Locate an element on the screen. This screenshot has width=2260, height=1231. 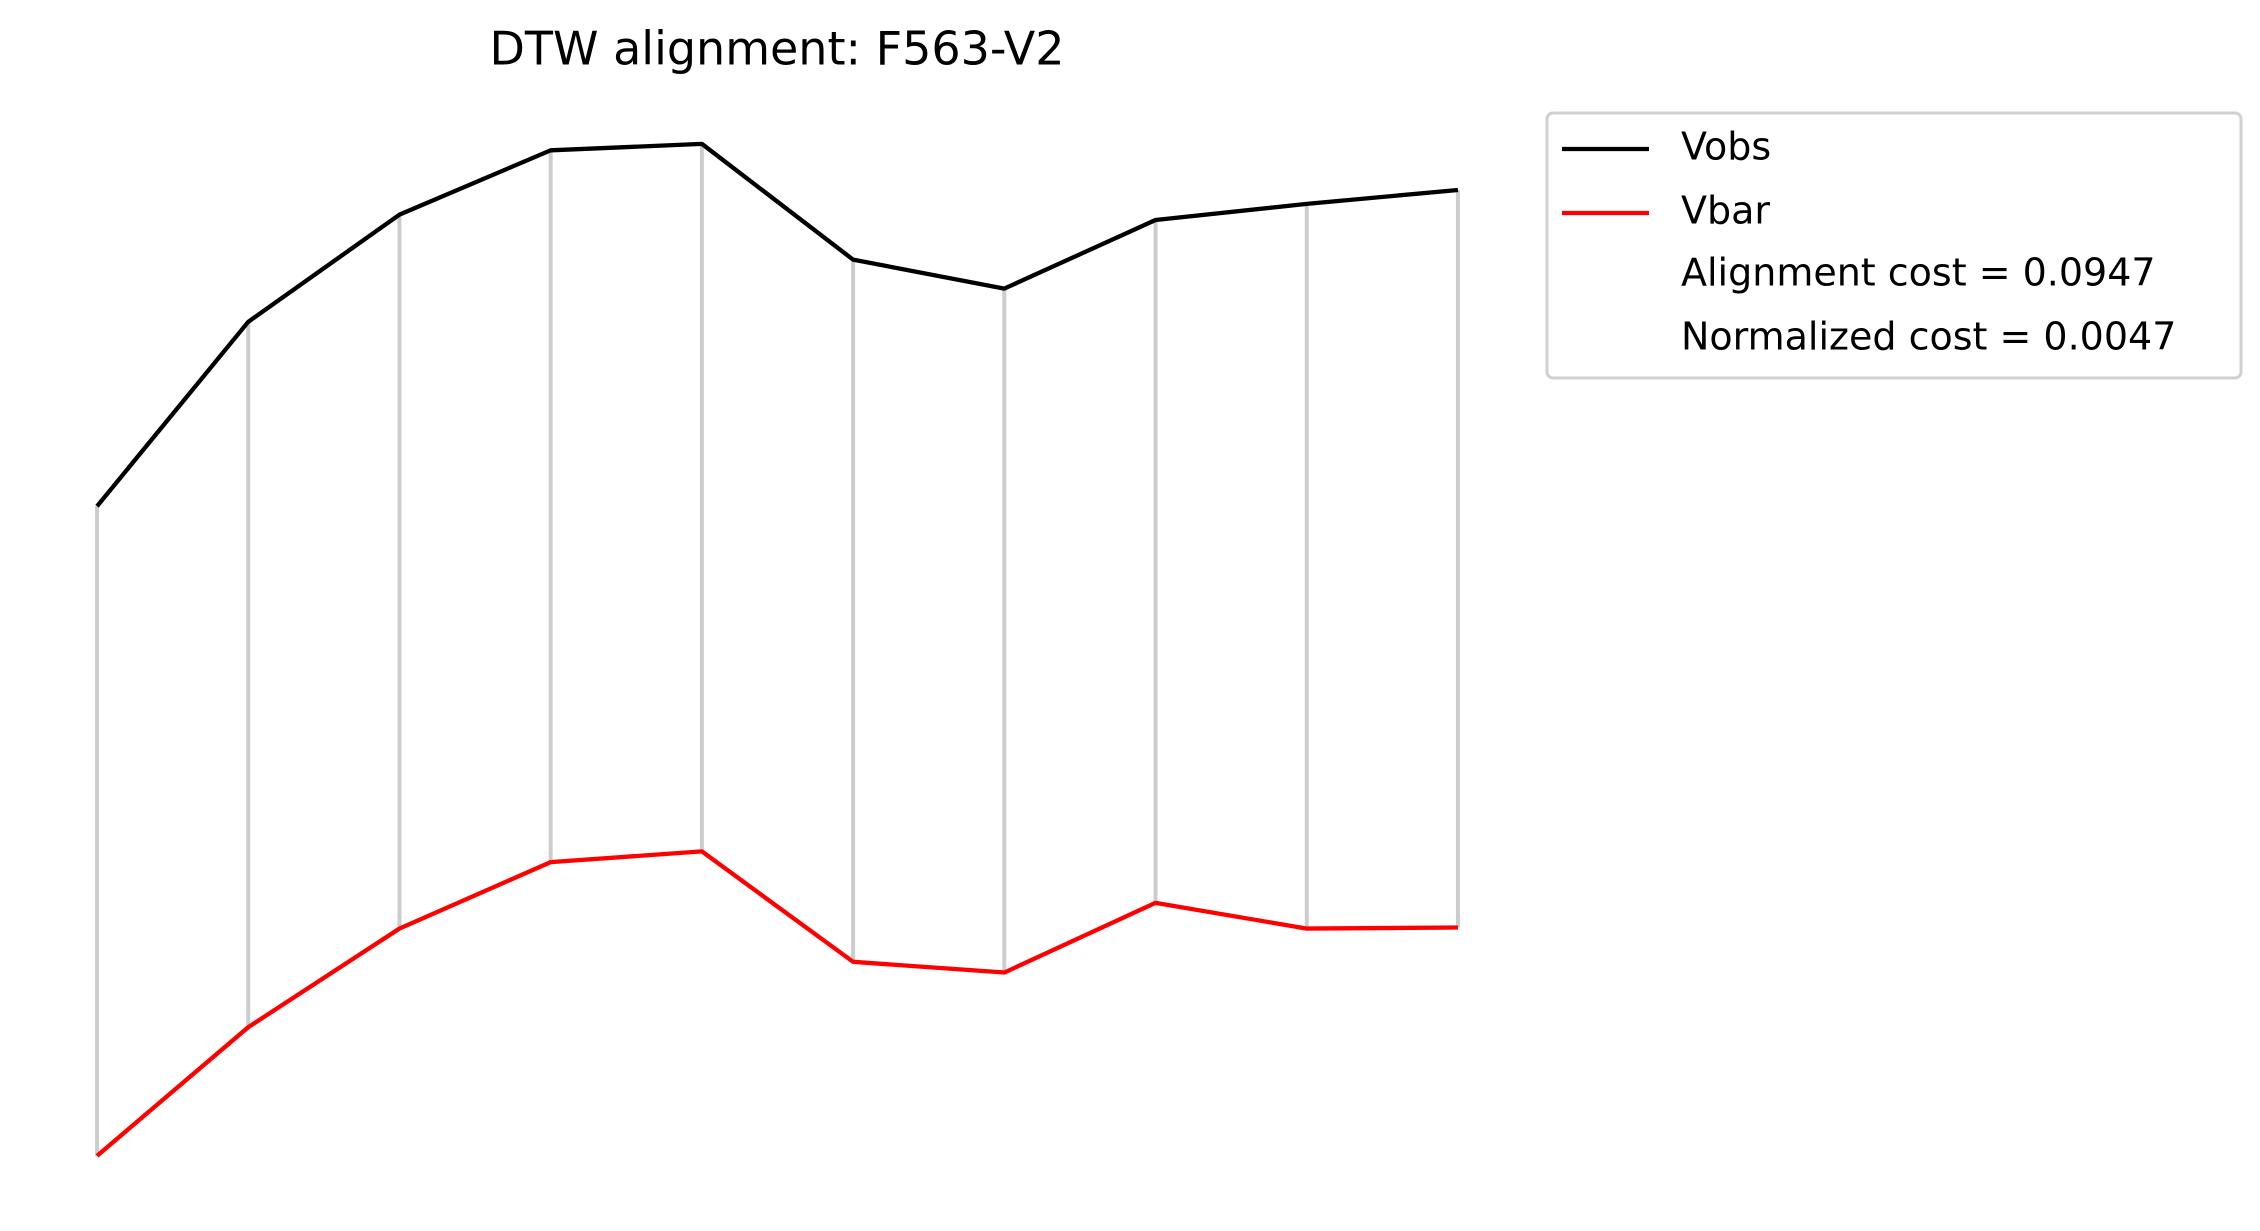
legend-note: Alignment cost = 0.0947 is located at coordinates (1918, 273).